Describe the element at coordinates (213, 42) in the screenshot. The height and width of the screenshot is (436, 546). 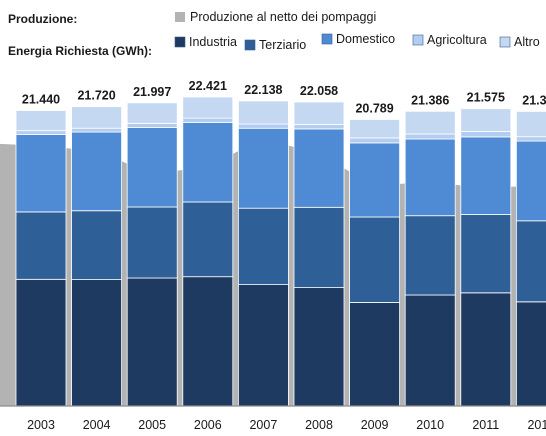
I see `legend-label-industria: Industria` at that location.